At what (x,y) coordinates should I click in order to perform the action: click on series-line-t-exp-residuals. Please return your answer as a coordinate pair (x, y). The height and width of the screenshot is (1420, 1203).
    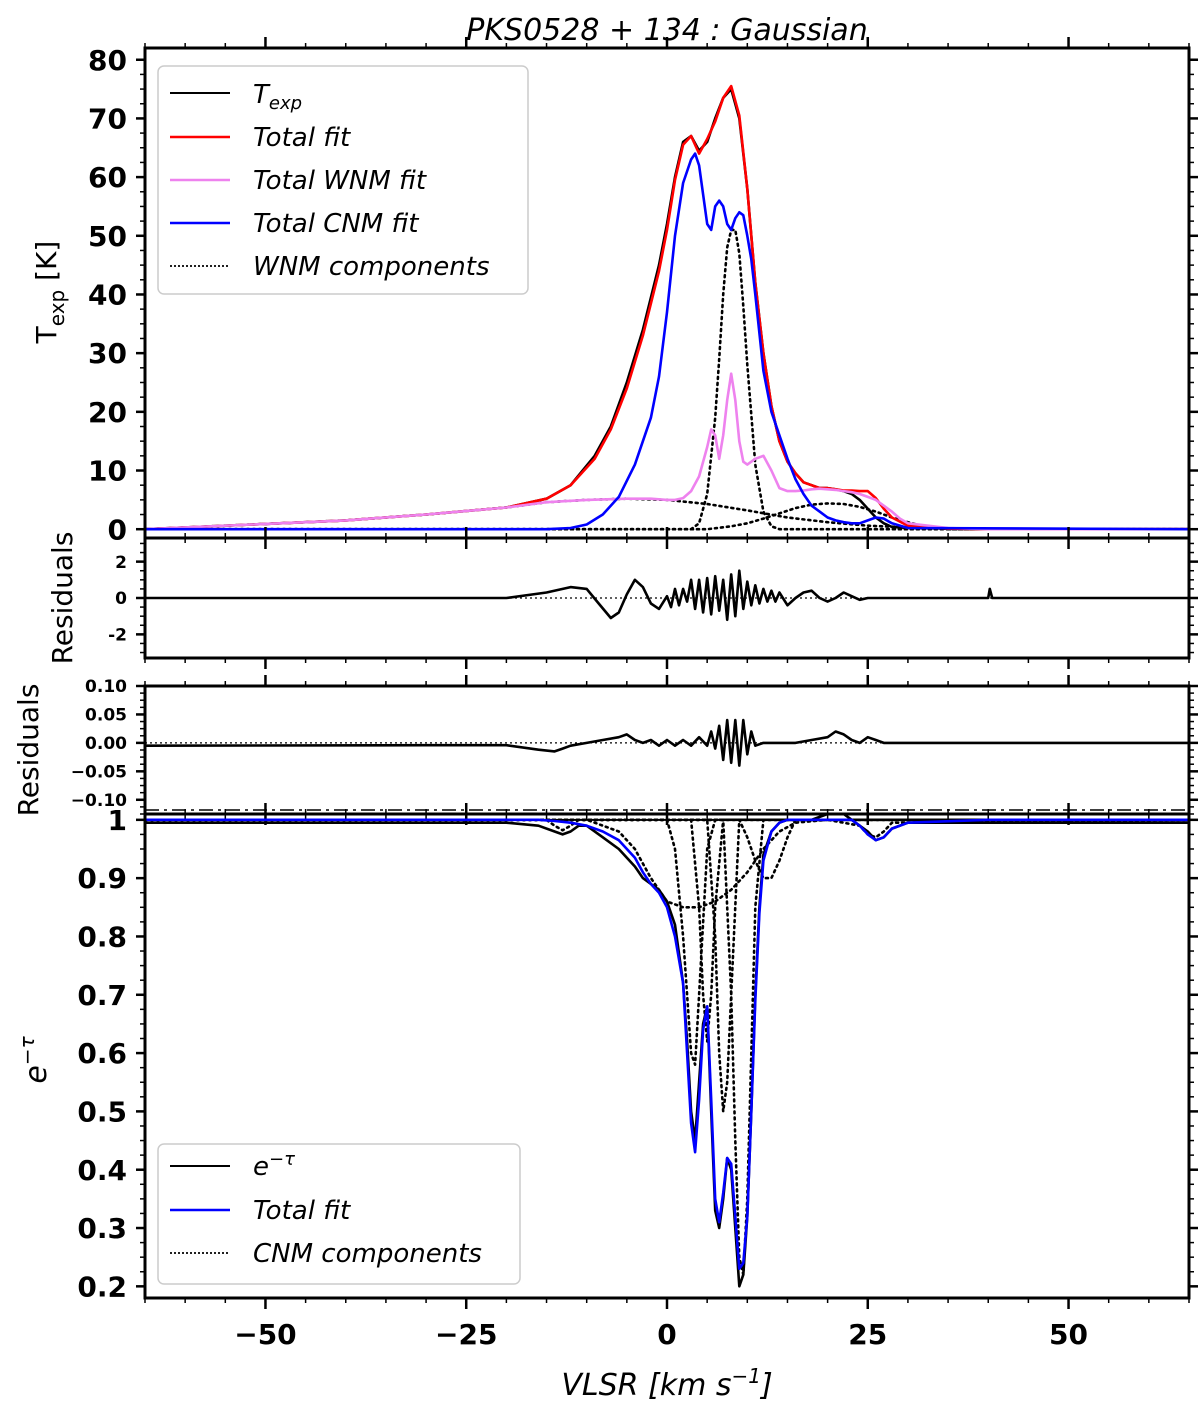
    Looking at the image, I should click on (667, 595).